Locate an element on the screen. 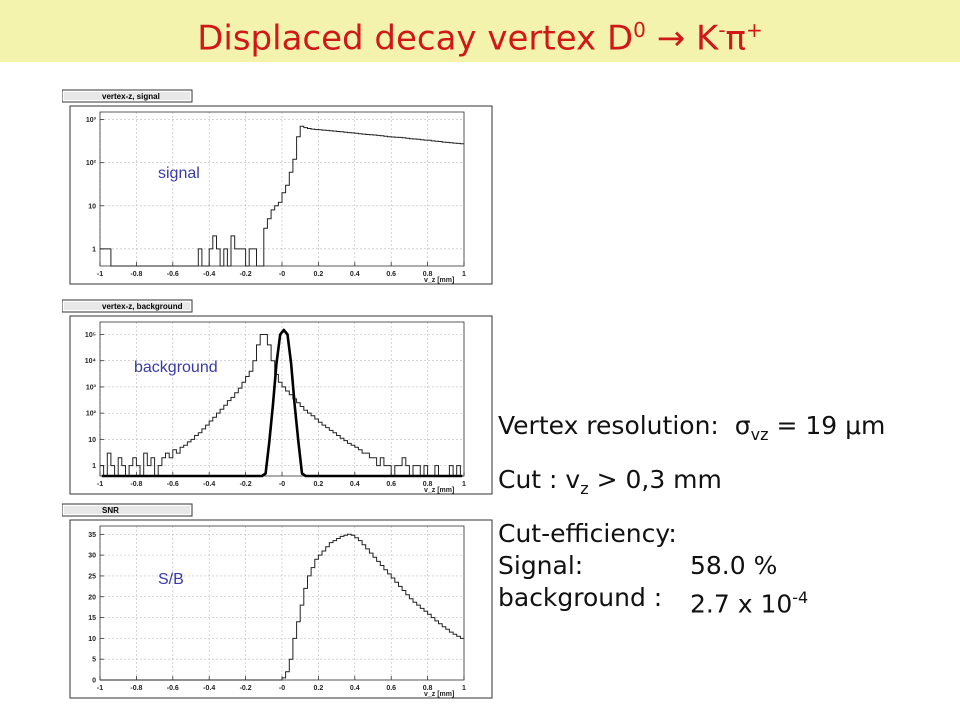 The image size is (960, 720). resolution-label: Vertex resolution: is located at coordinates (608, 425).